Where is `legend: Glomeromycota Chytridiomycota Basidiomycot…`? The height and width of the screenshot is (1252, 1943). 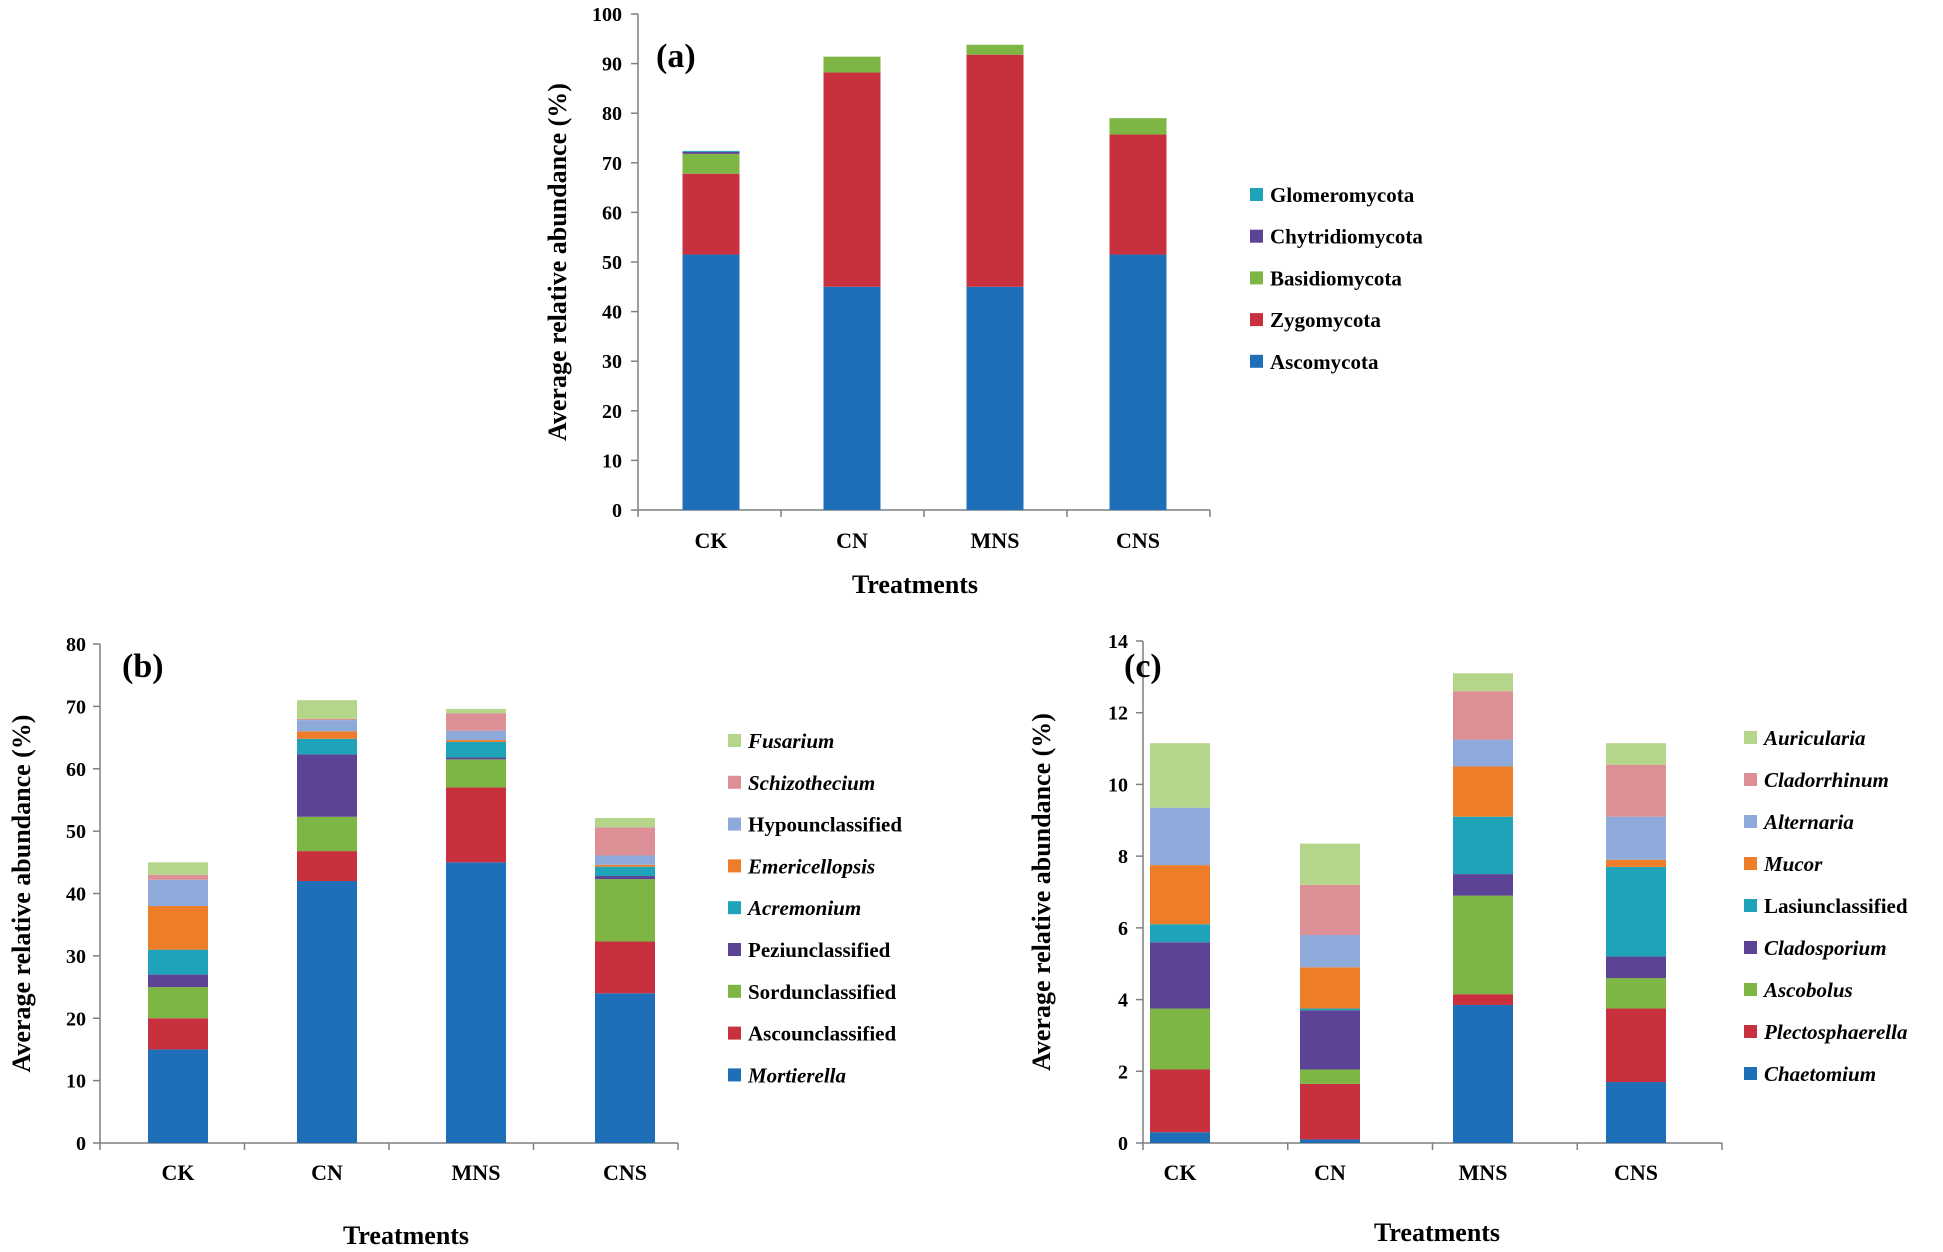 legend: Glomeromycota Chytridiomycota Basidiomycot… is located at coordinates (1336, 278).